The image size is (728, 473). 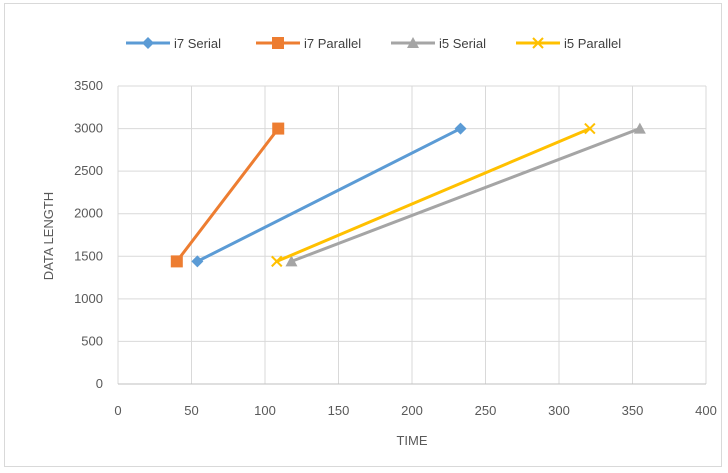 I want to click on x-tick-label: 250, so click(x=486, y=410).